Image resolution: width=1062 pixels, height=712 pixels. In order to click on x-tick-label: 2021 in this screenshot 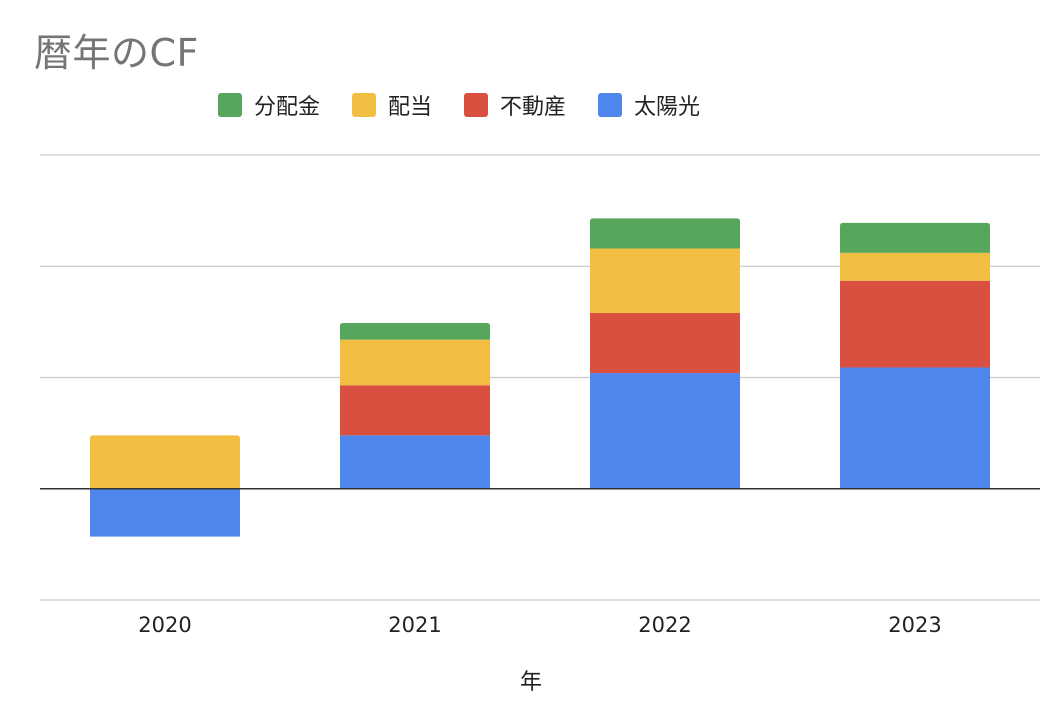, I will do `click(414, 625)`.